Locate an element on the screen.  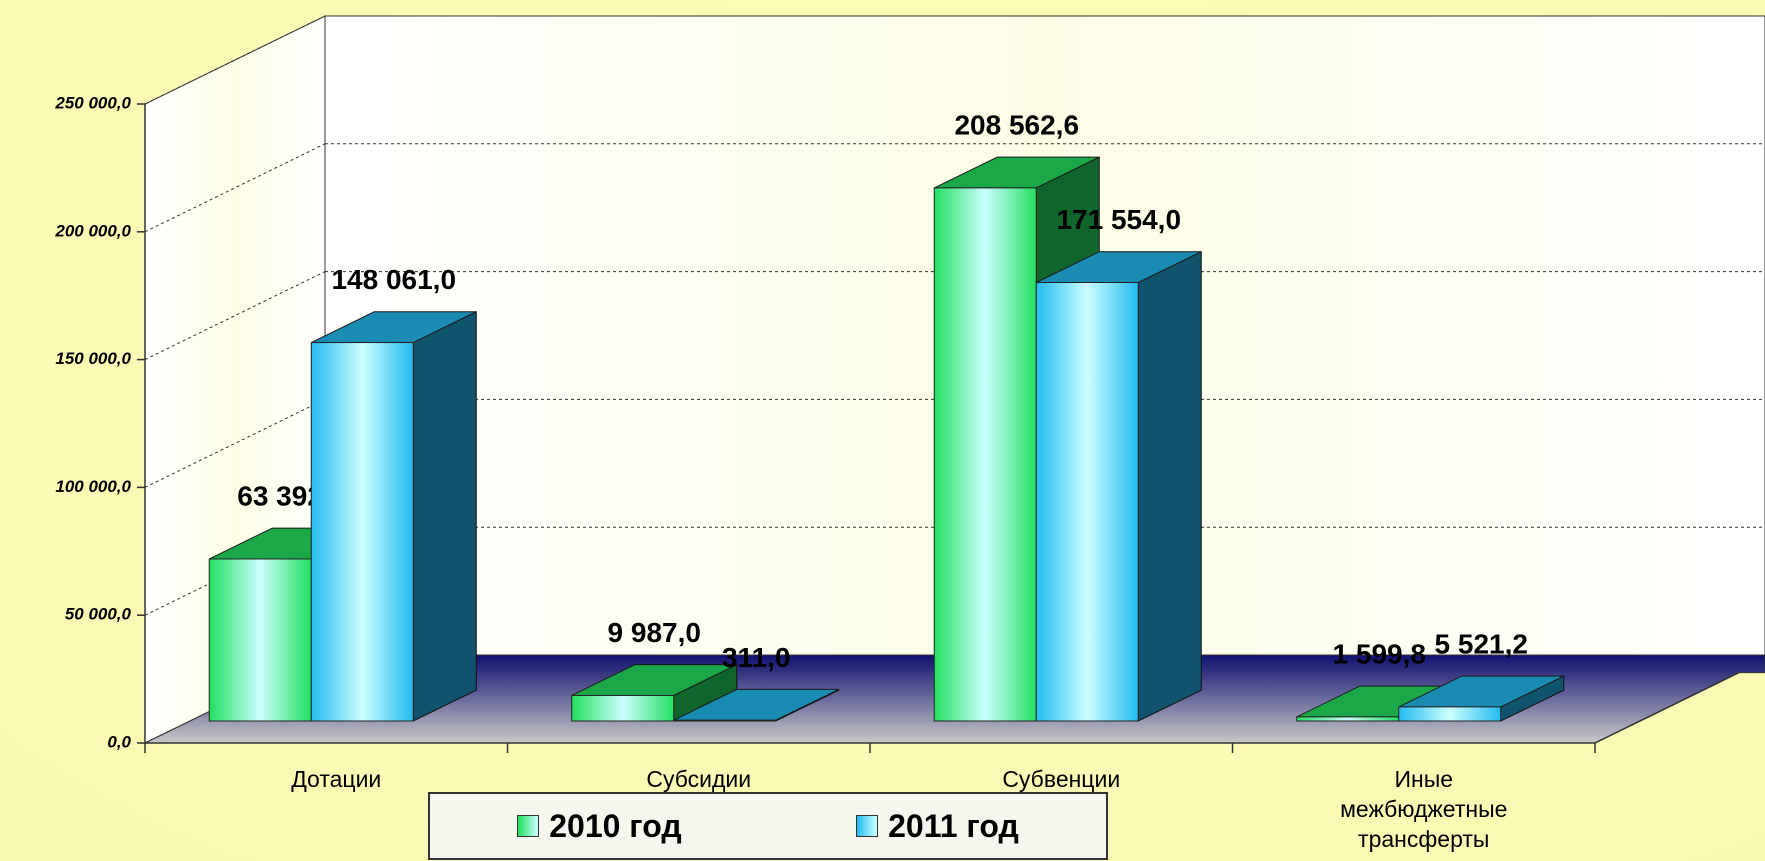
y-tick-label: 0,0 is located at coordinates (119, 741).